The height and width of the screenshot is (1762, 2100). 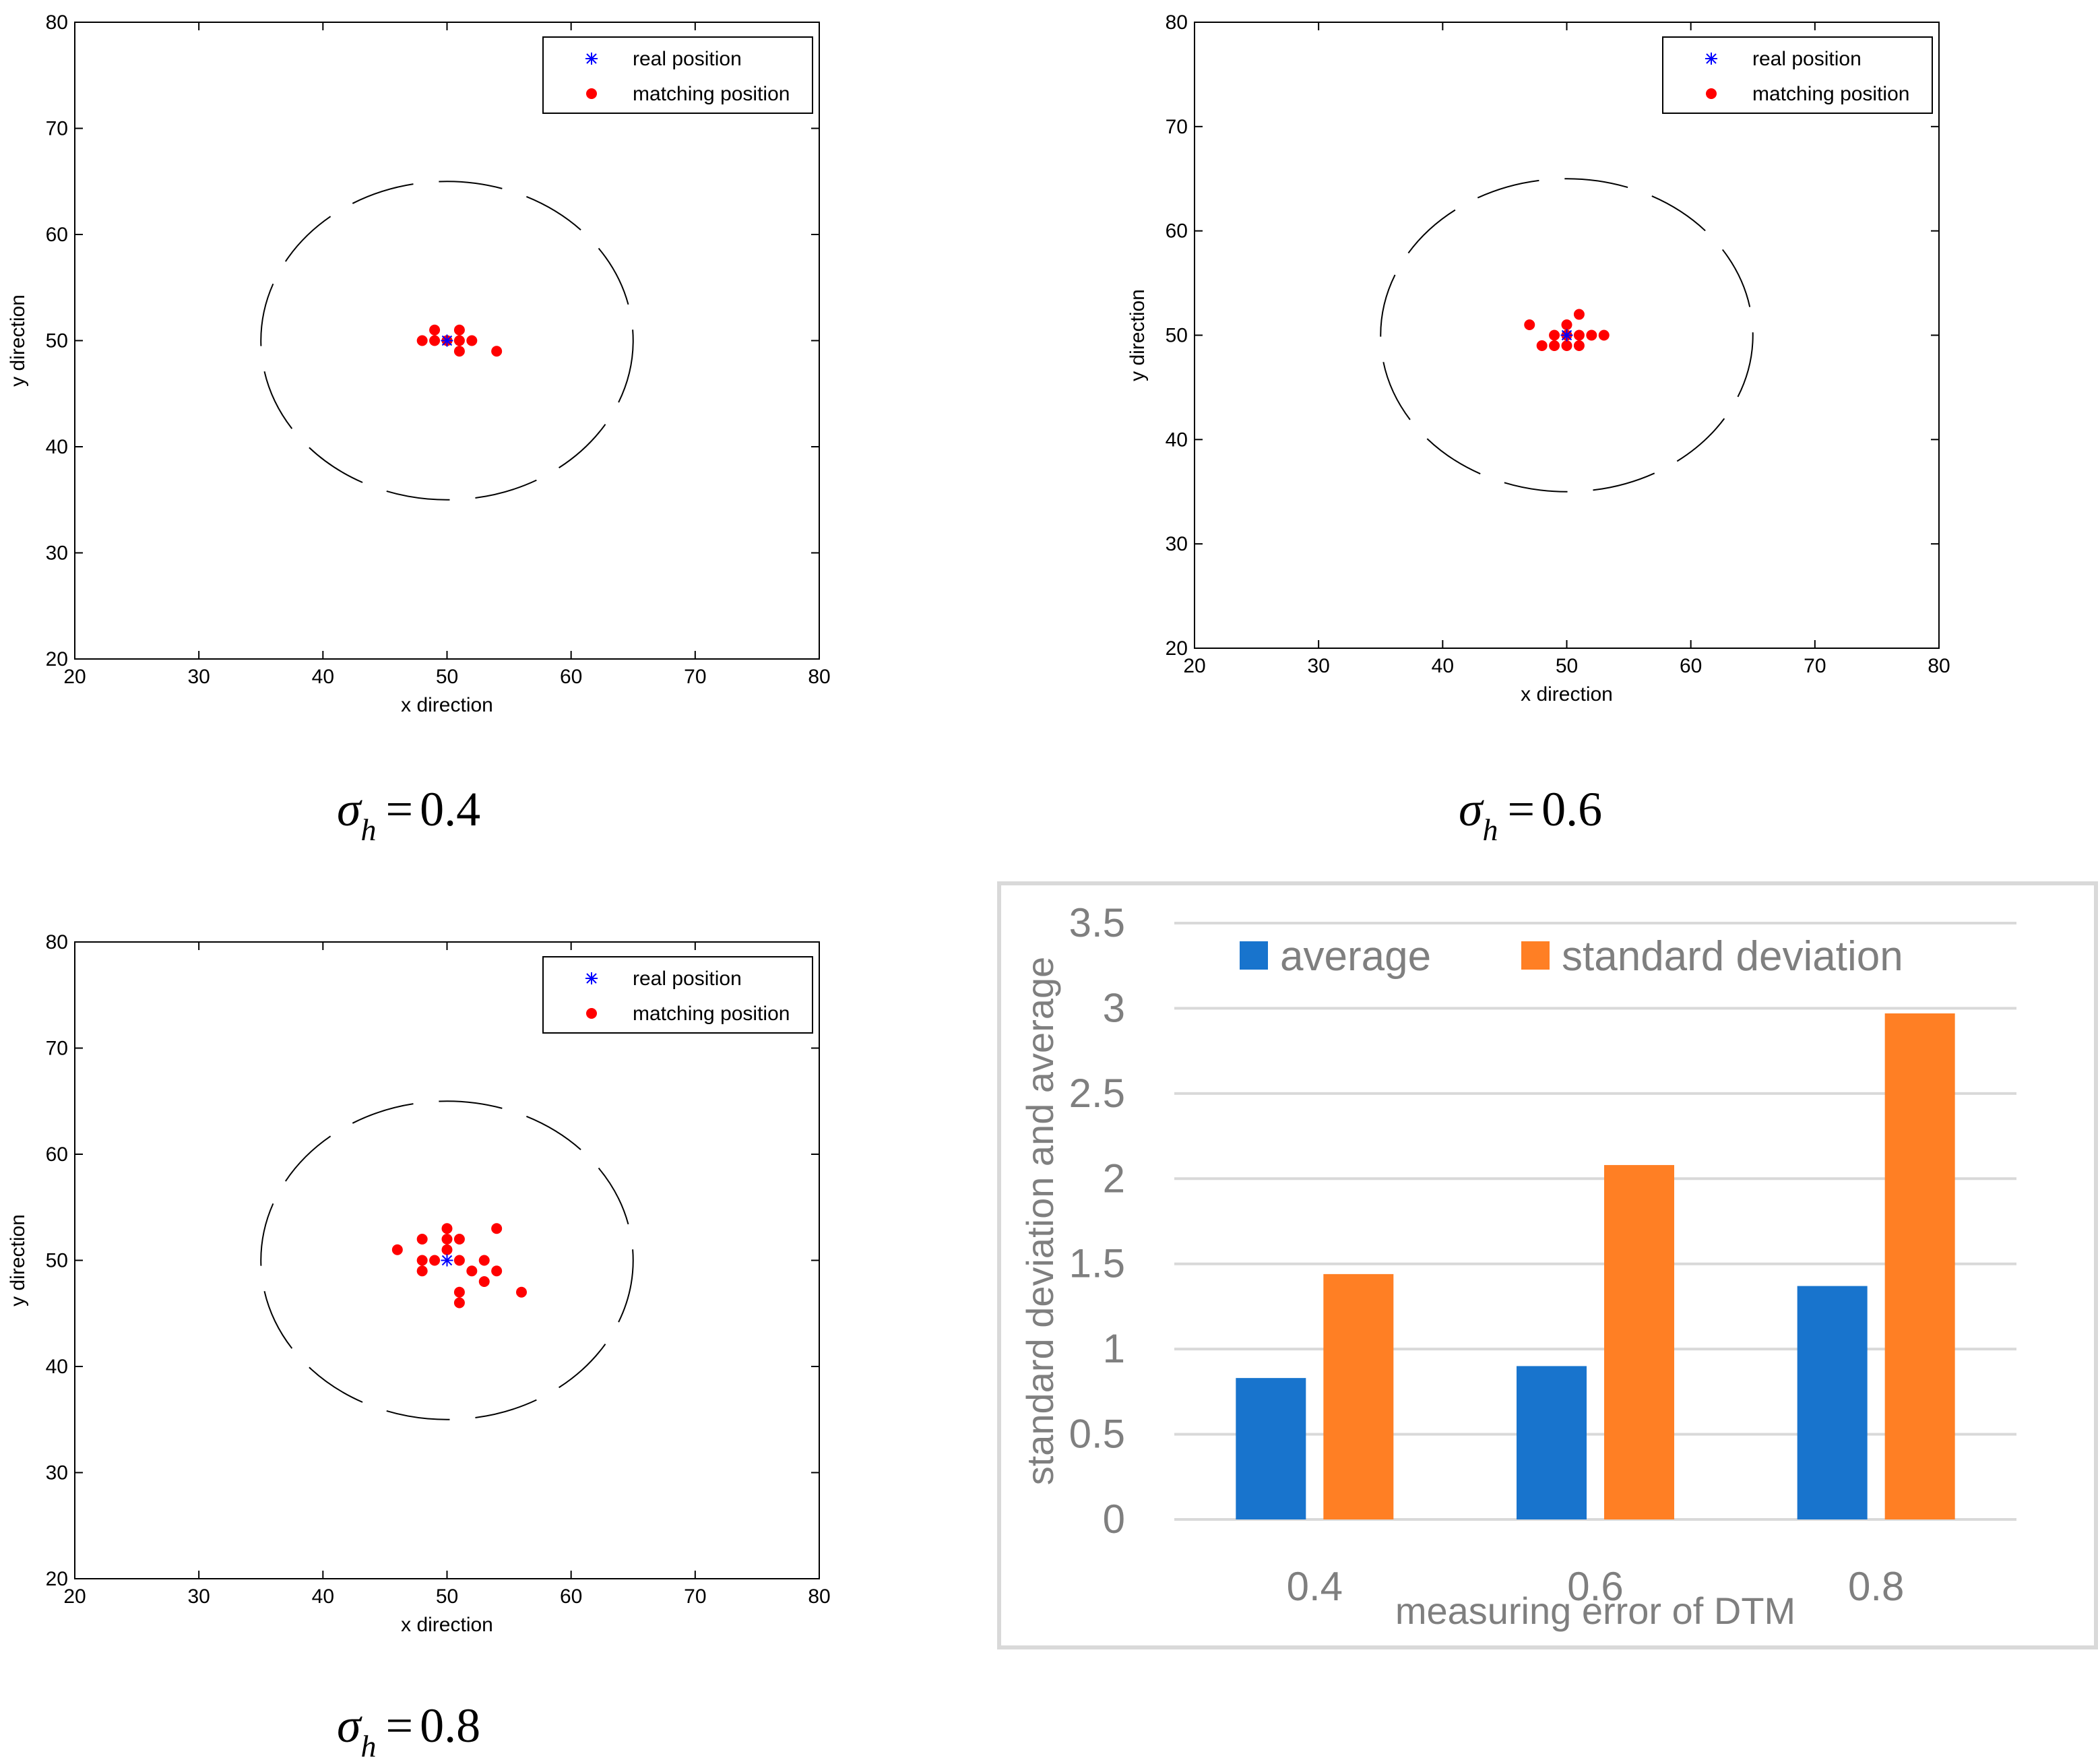 What do you see at coordinates (1097, 923) in the screenshot?
I see `y-tick-label: 3.5` at bounding box center [1097, 923].